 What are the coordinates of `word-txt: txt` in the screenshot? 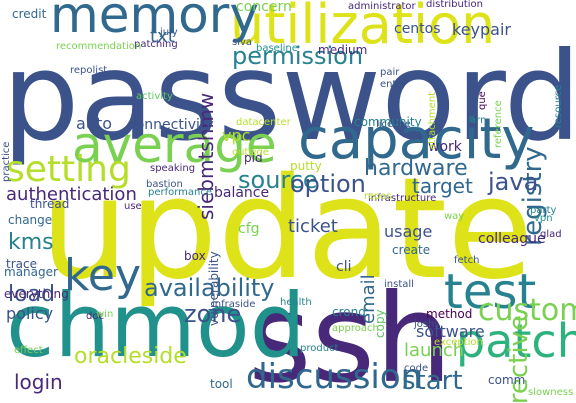 It's located at (162, 36).